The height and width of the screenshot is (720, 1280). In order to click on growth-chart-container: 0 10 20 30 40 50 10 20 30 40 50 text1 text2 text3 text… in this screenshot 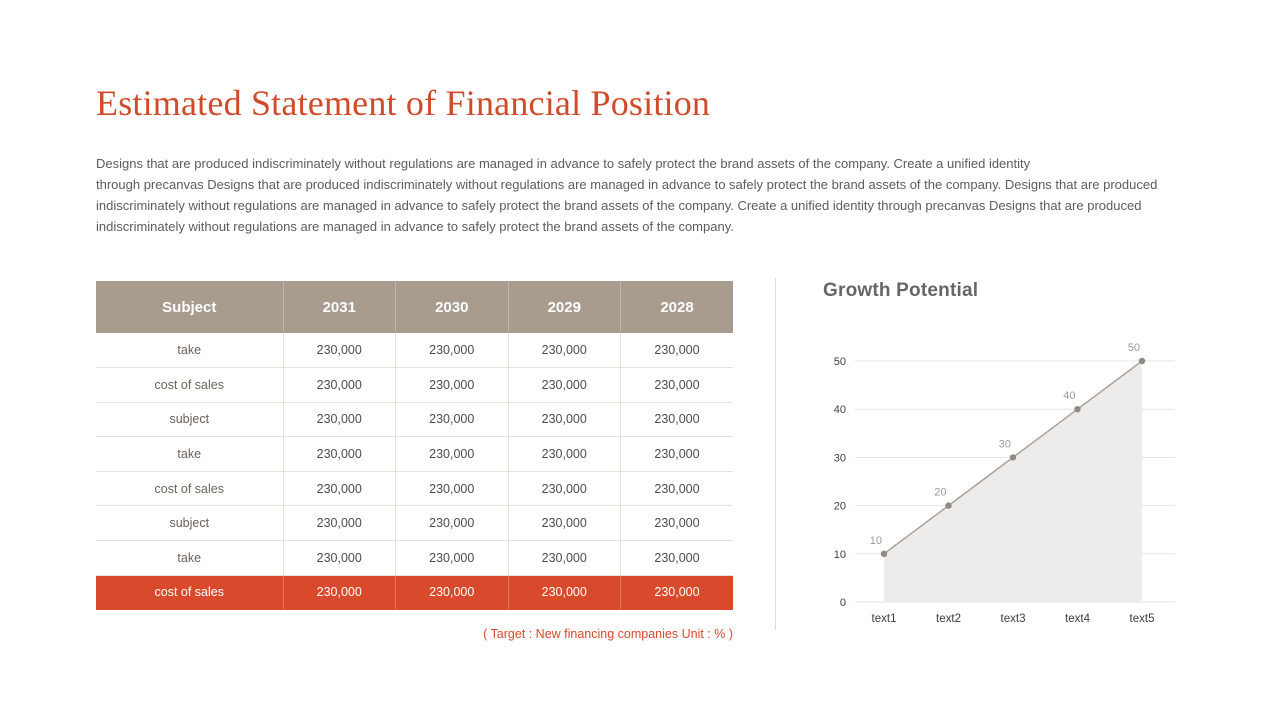, I will do `click(1002, 485)`.